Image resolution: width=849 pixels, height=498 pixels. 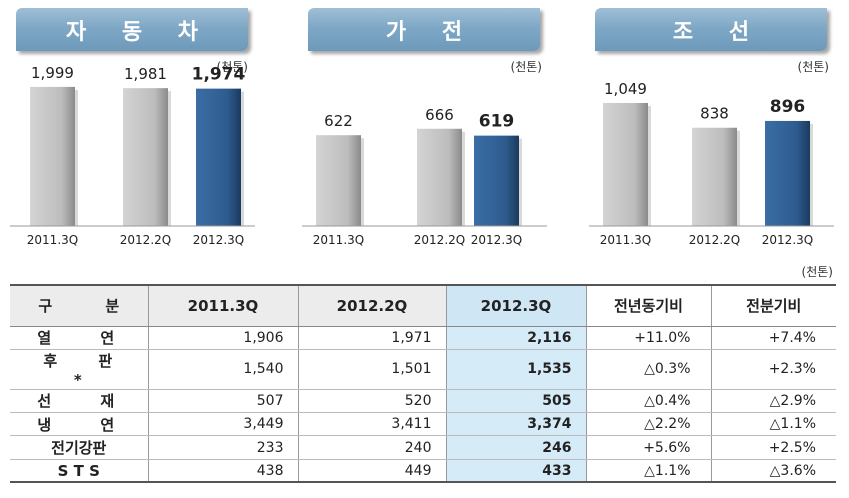 What do you see at coordinates (648, 447) in the screenshot?
I see `value-yoy: +5.6%` at bounding box center [648, 447].